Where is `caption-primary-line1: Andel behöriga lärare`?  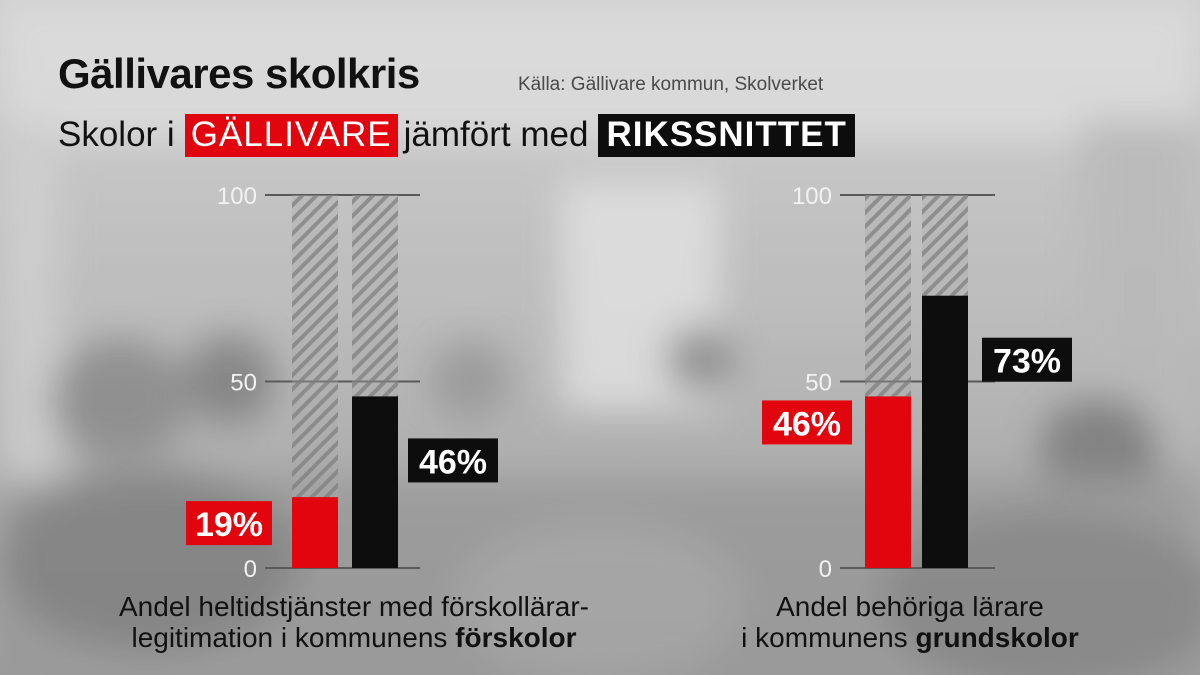 caption-primary-line1: Andel behöriga lärare is located at coordinates (910, 606).